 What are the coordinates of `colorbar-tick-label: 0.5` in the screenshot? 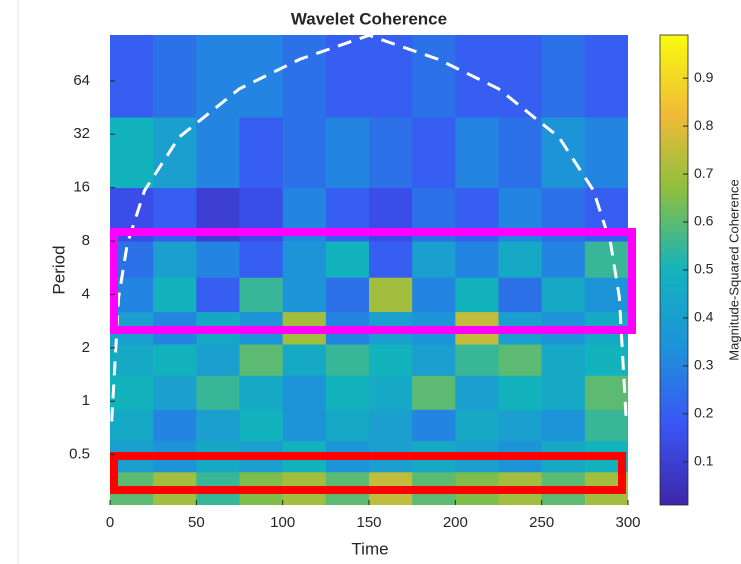 It's located at (704, 269).